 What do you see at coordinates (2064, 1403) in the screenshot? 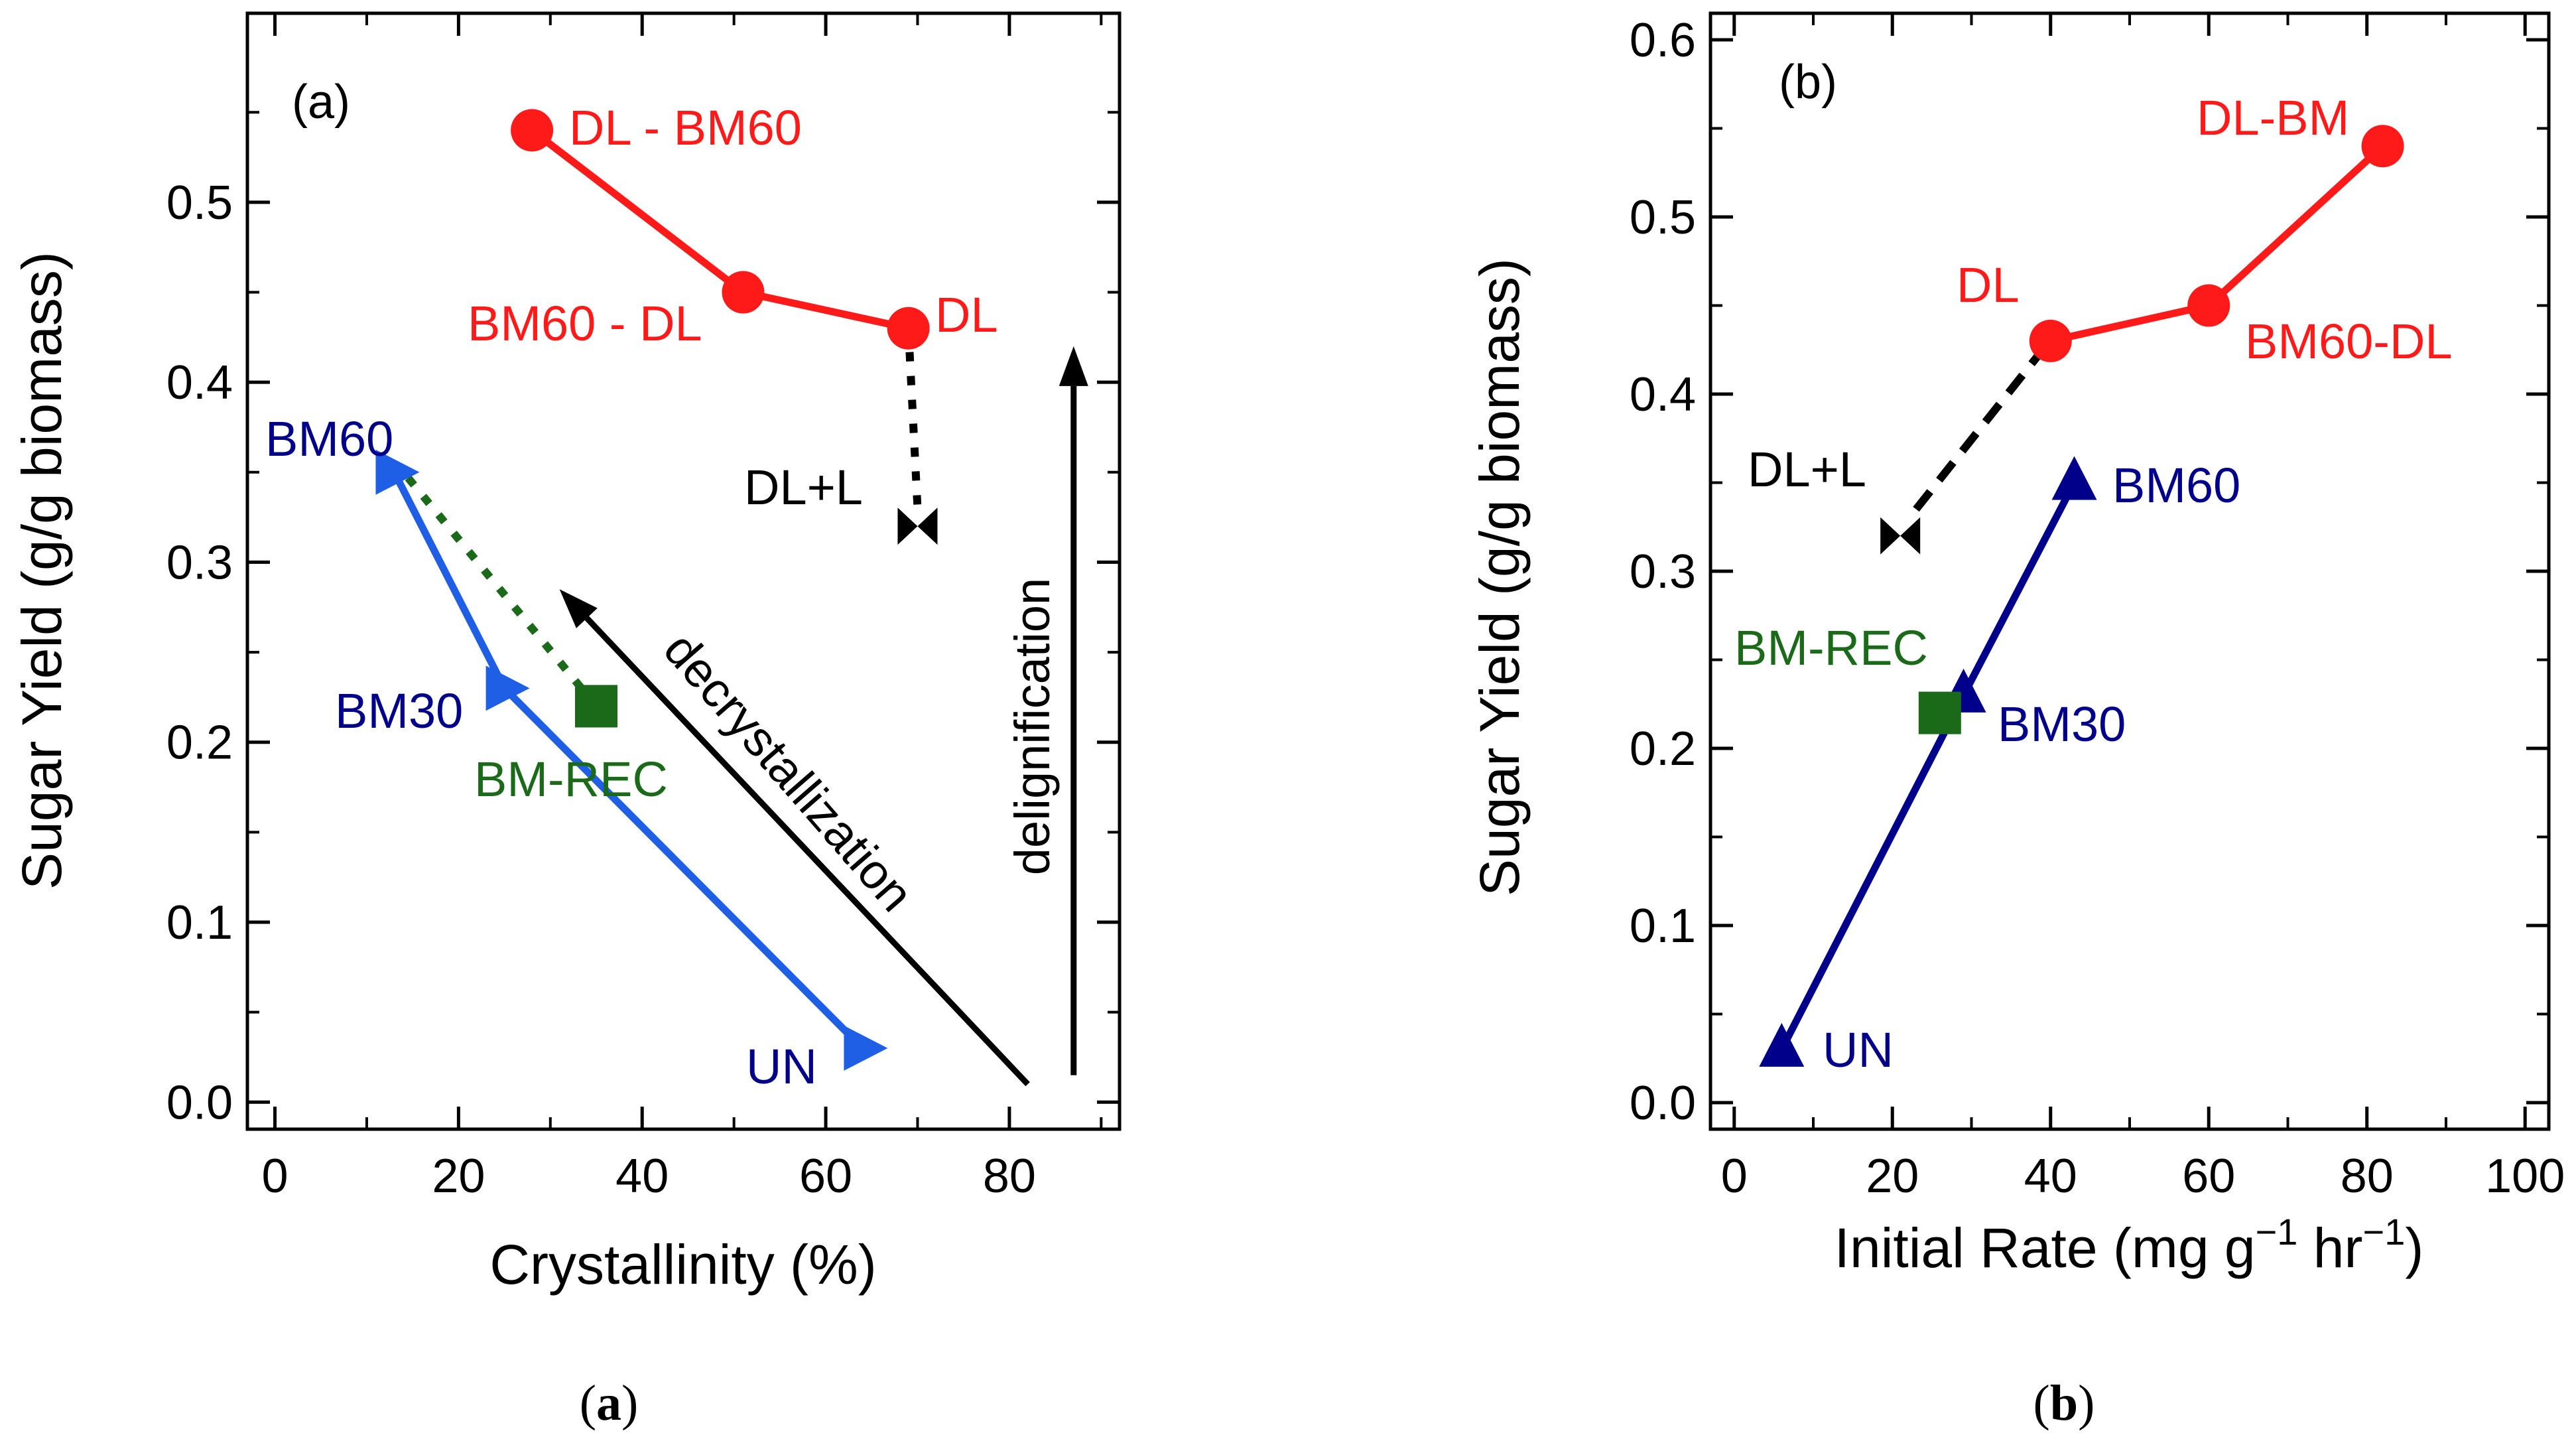
I see `panel-b-caption: (b)` at bounding box center [2064, 1403].